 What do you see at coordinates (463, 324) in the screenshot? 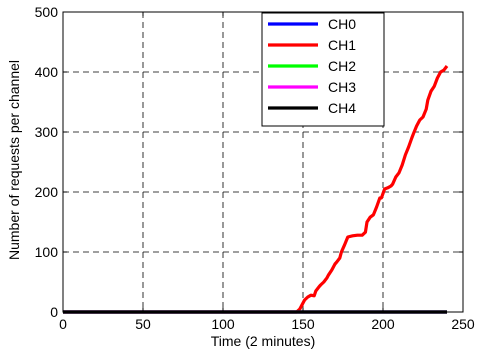
I see `x-tick-label-5: 250` at bounding box center [463, 324].